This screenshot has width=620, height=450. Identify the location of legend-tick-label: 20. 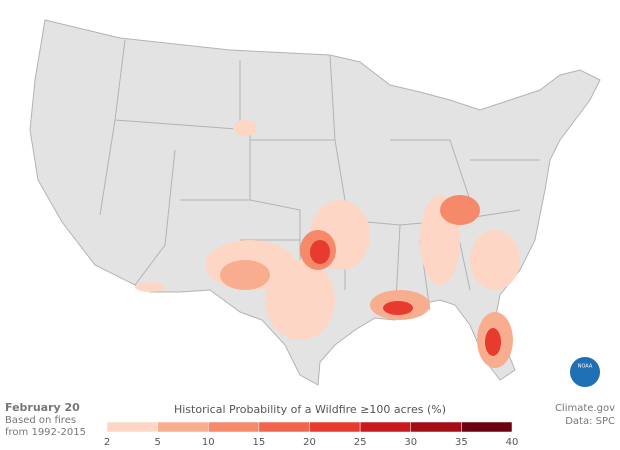
(309, 442).